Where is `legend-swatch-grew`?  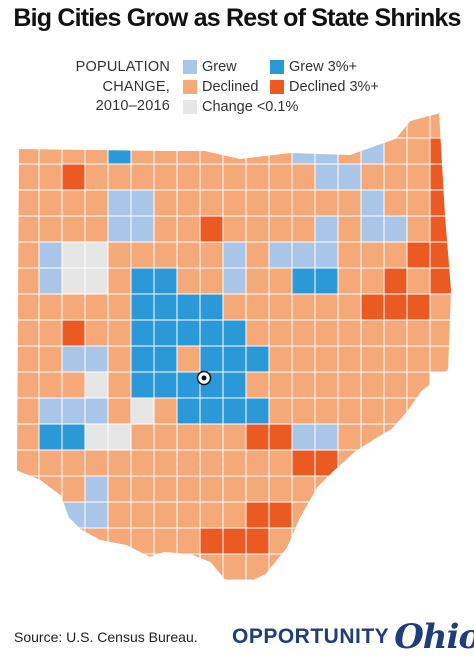 legend-swatch-grew is located at coordinates (190, 66).